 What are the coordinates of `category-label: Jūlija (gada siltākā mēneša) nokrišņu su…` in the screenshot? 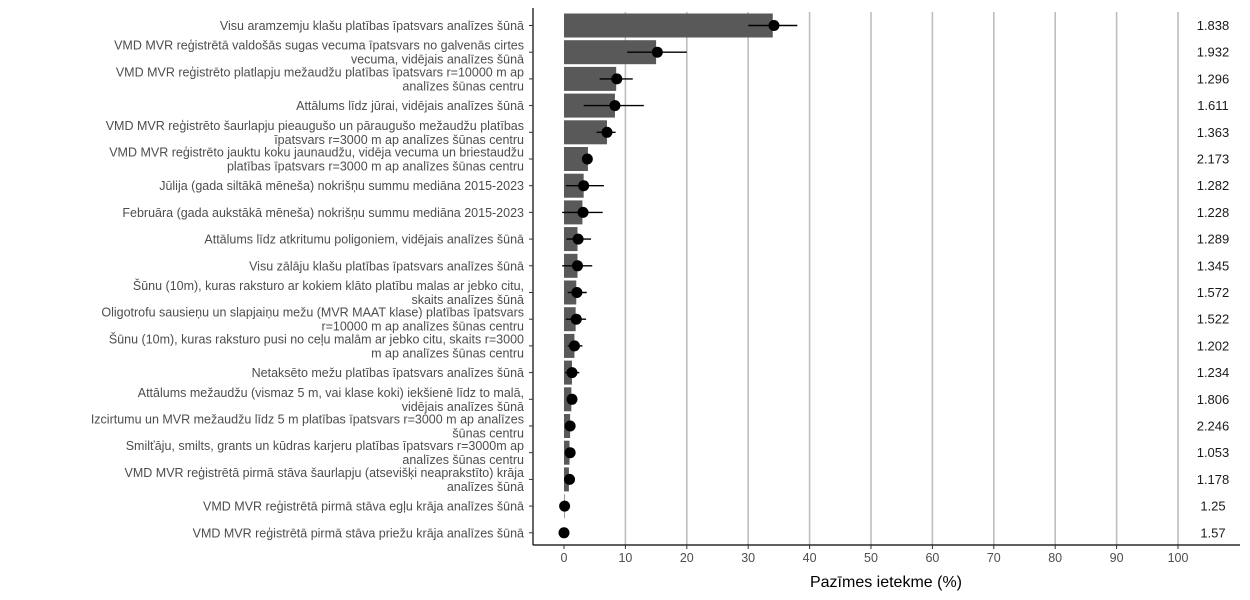 It's located at (341, 186).